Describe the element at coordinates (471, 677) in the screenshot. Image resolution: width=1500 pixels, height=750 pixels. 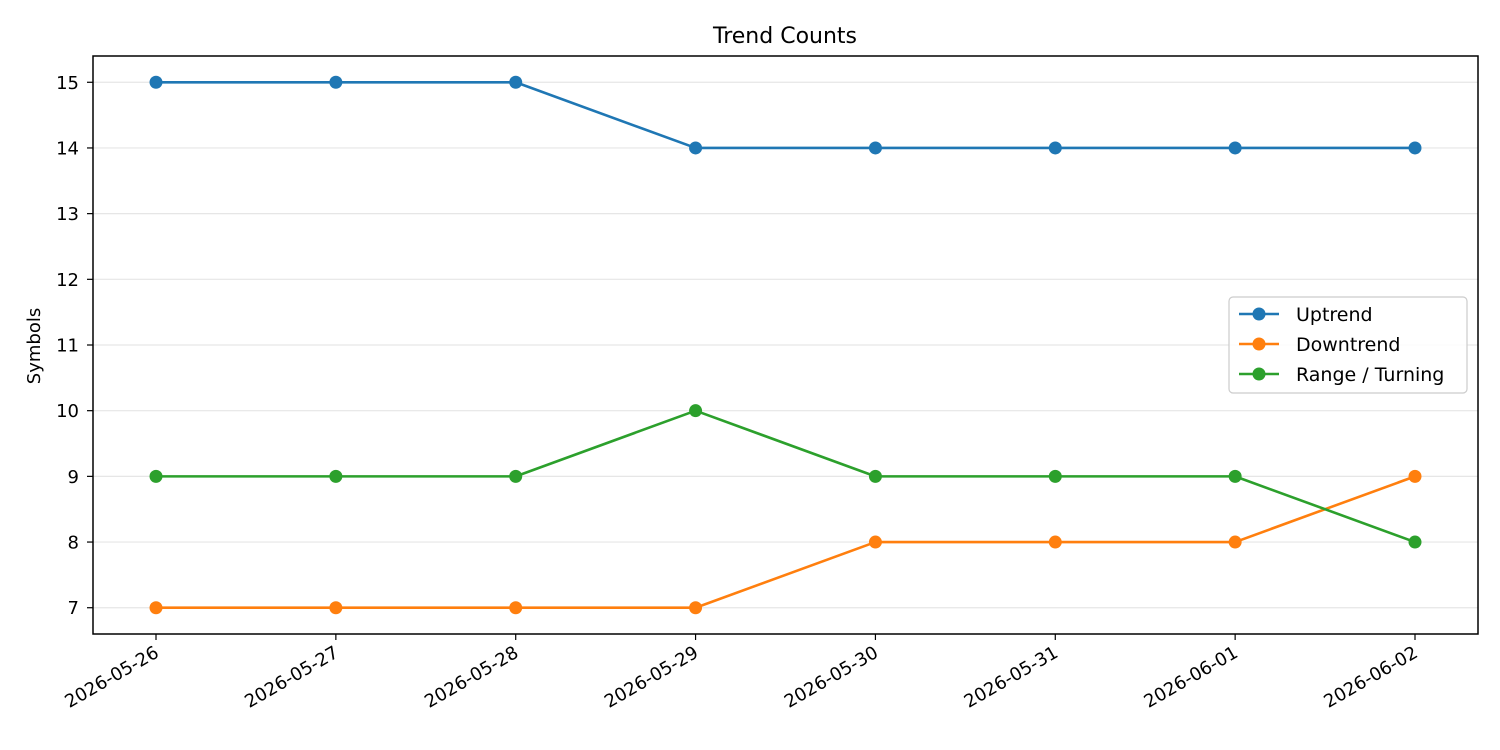
I see `x-tick-label: 2026-05-28` at that location.